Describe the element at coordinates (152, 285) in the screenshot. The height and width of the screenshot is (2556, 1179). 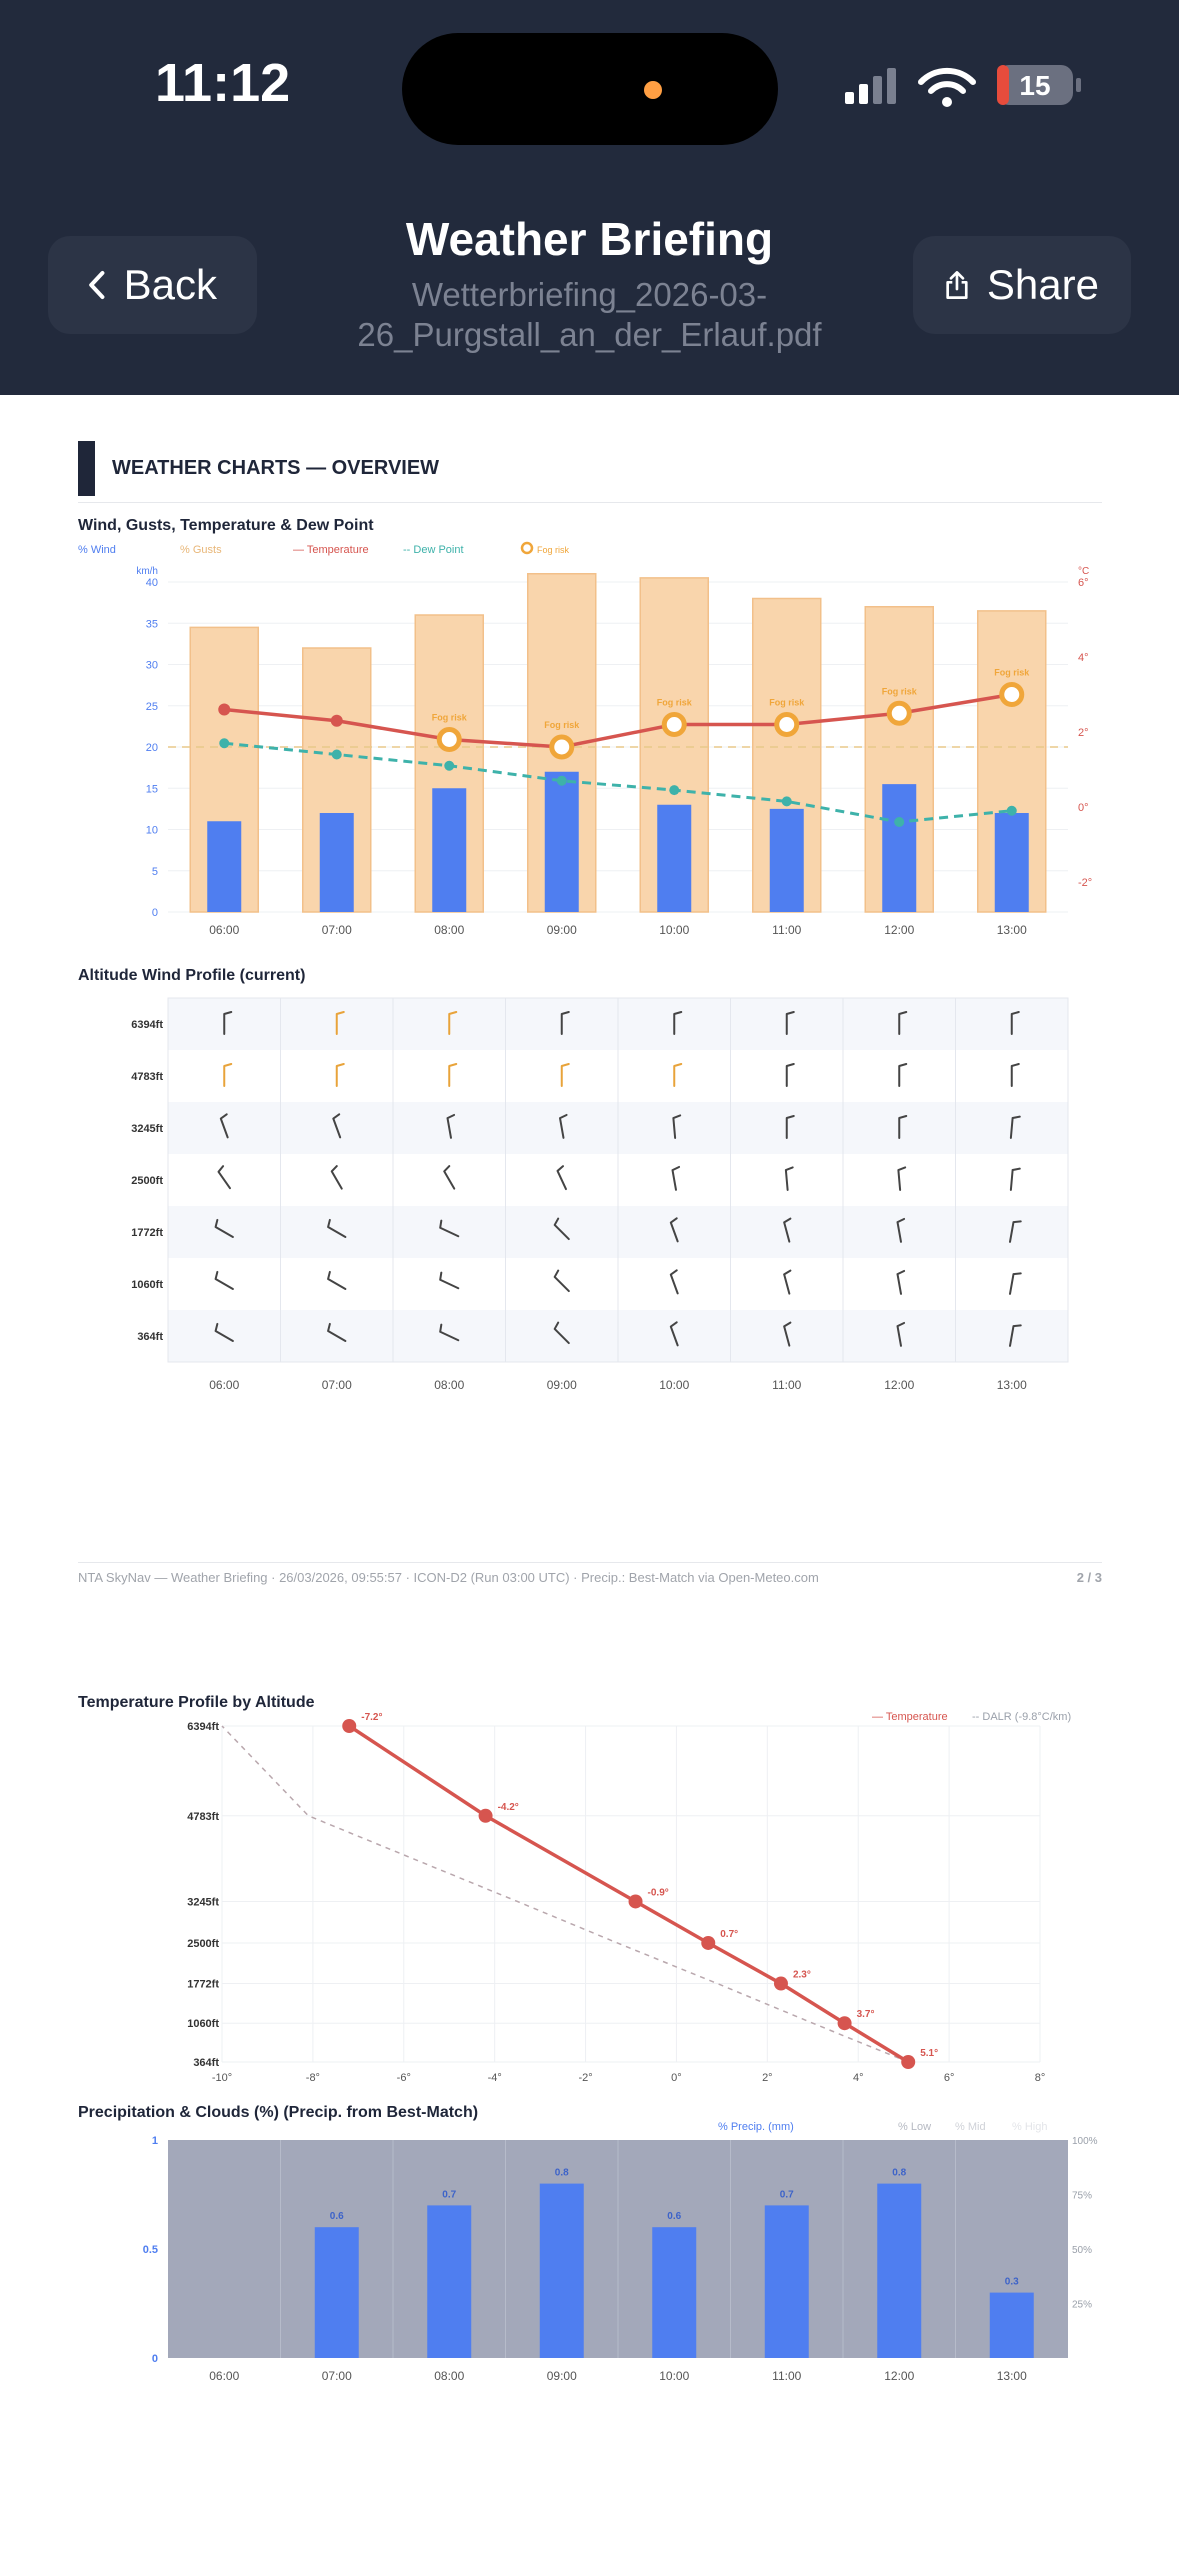
I see `back-button: Back` at that location.